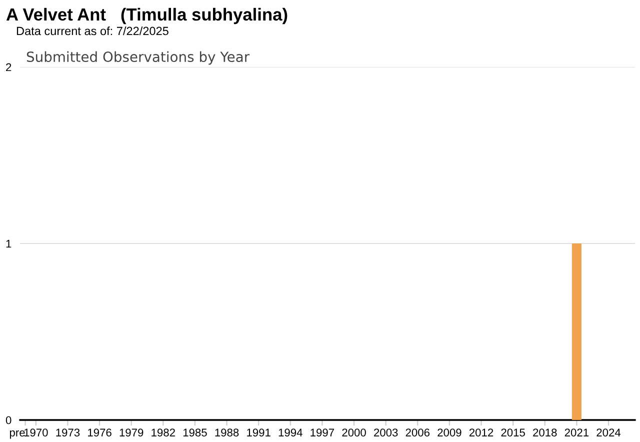 The image size is (640, 442). Describe the element at coordinates (576, 432) in the screenshot. I see `x-tick-label: 2021` at that location.